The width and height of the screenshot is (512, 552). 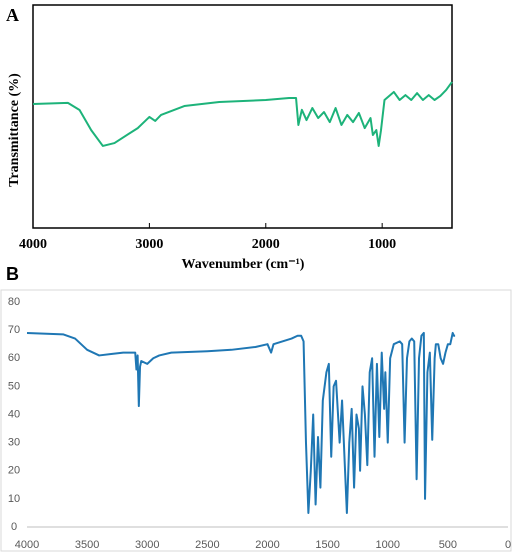 What do you see at coordinates (14, 330) in the screenshot?
I see `y-tick-label: 70` at bounding box center [14, 330].